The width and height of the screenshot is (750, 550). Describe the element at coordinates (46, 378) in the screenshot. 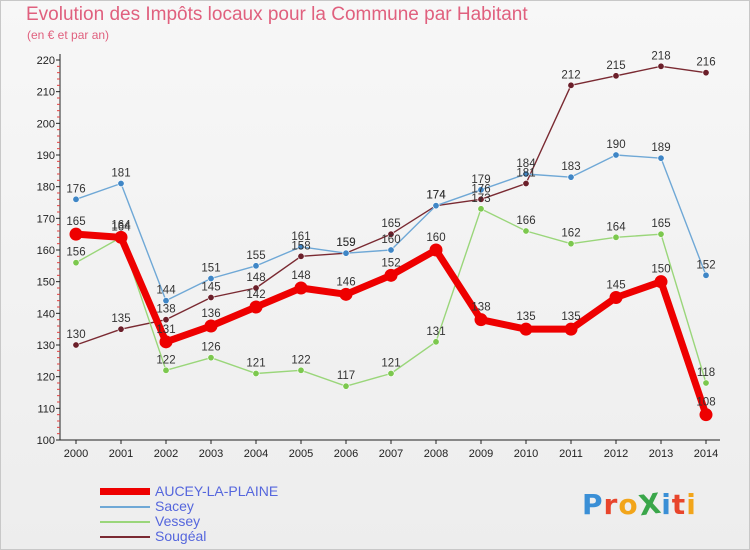

I see `y-tick-label: 120` at that location.